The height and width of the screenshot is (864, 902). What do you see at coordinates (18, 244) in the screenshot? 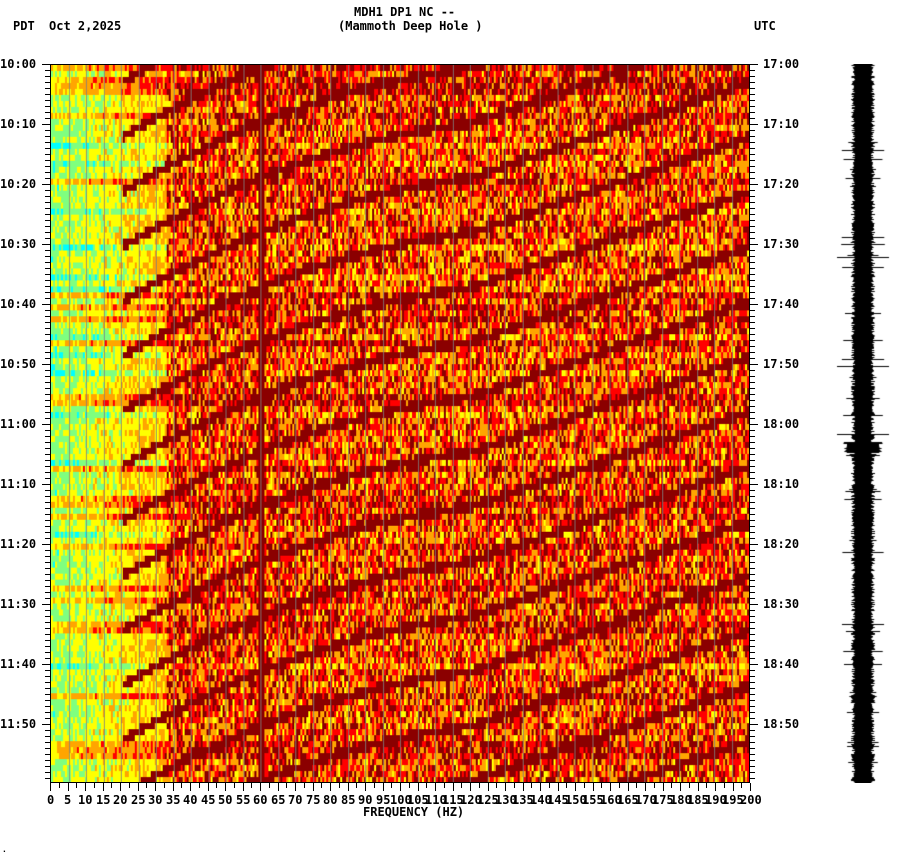
I see `y-tick-left: 10:30` at bounding box center [18, 244].